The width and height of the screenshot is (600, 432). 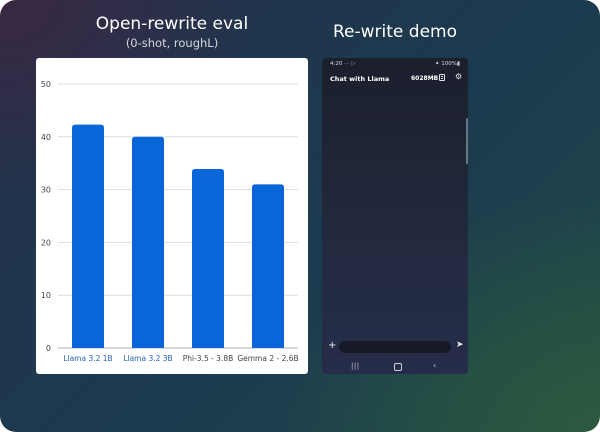 What do you see at coordinates (467, 141) in the screenshot?
I see `chat-scrollbar` at bounding box center [467, 141].